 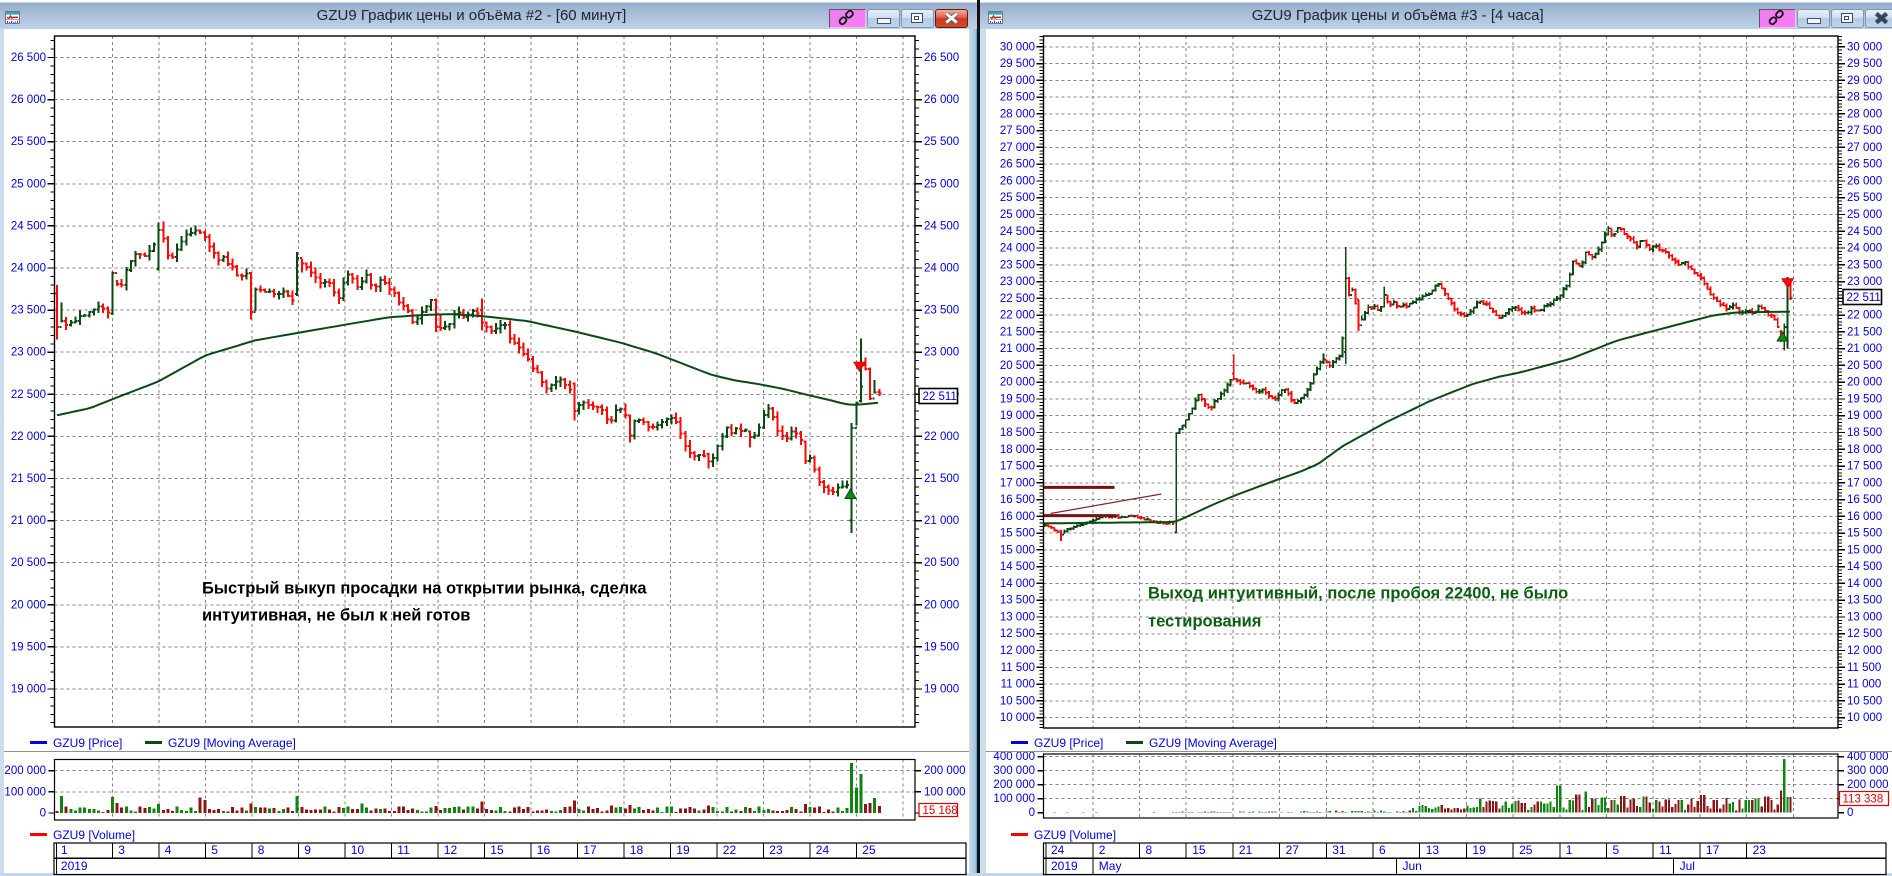 What do you see at coordinates (1864, 131) in the screenshot?
I see `svg-text: 27 500` at bounding box center [1864, 131].